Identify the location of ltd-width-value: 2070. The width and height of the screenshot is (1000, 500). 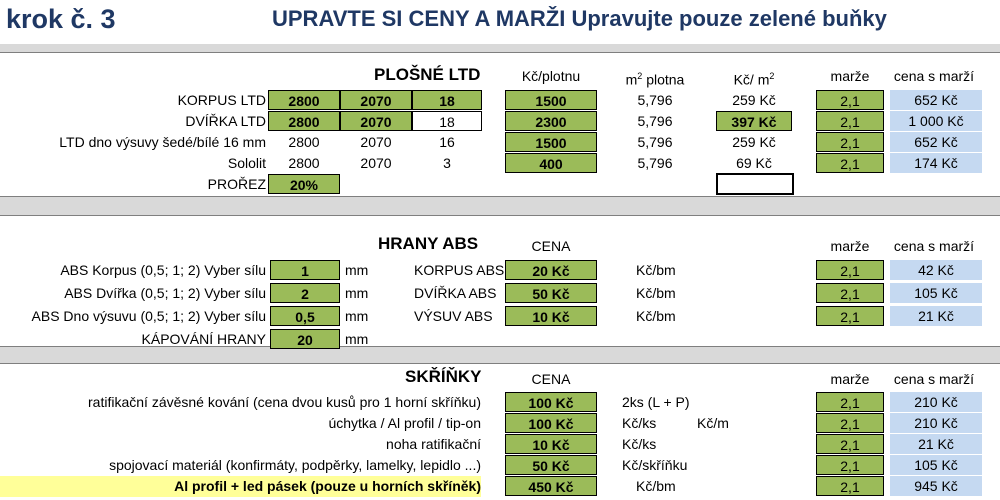
(376, 163).